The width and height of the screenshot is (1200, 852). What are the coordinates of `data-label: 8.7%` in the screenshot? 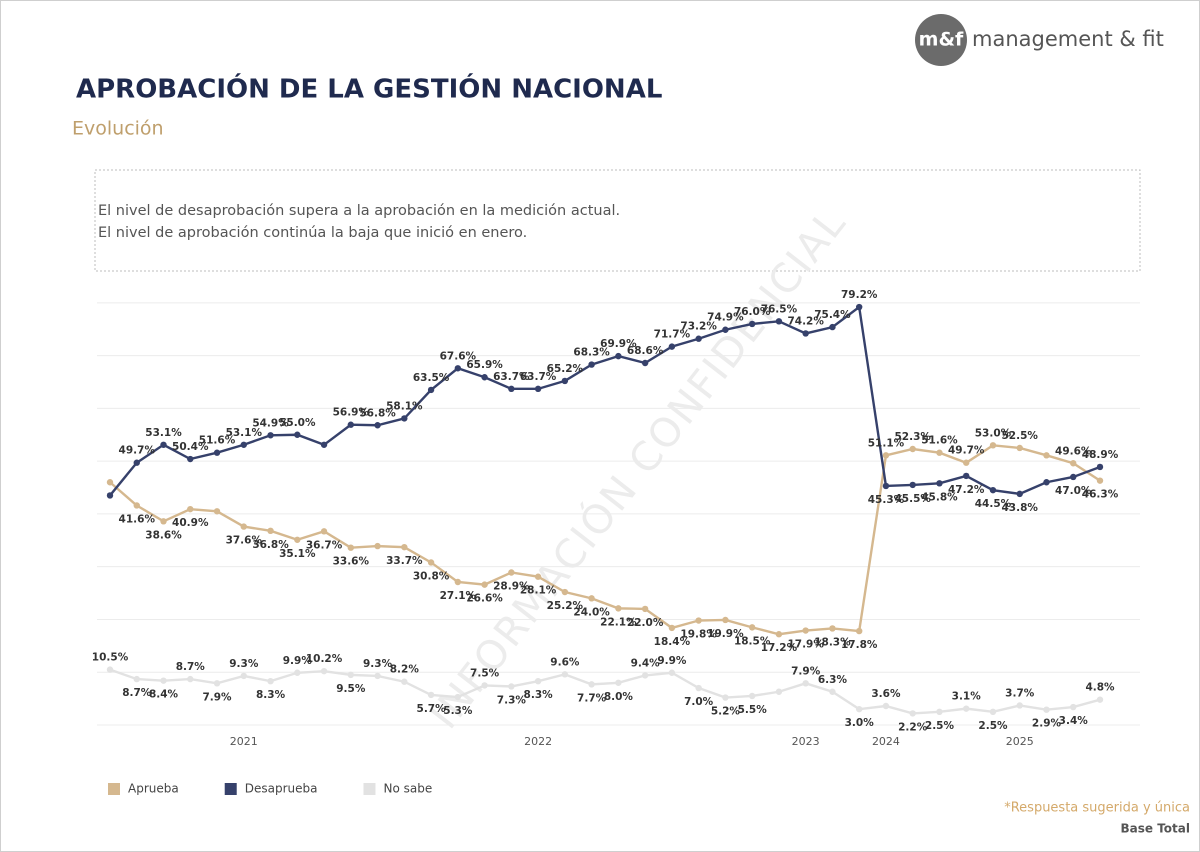 It's located at (137, 693).